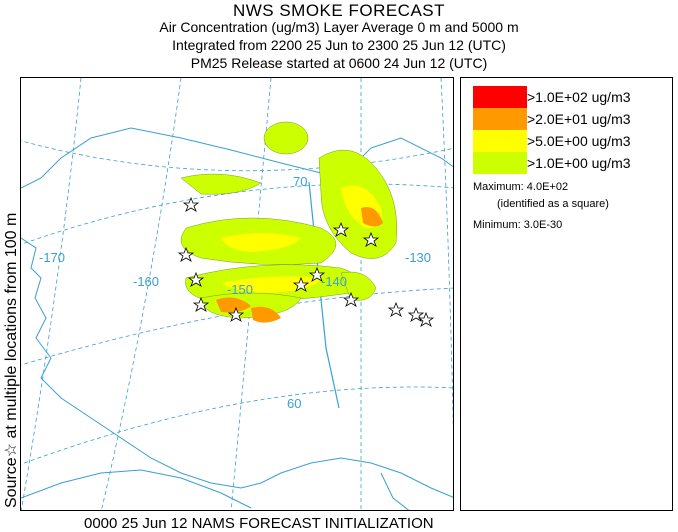  Describe the element at coordinates (579, 119) in the screenshot. I see `legend-label: >2.0E+01 ug/m3` at that location.